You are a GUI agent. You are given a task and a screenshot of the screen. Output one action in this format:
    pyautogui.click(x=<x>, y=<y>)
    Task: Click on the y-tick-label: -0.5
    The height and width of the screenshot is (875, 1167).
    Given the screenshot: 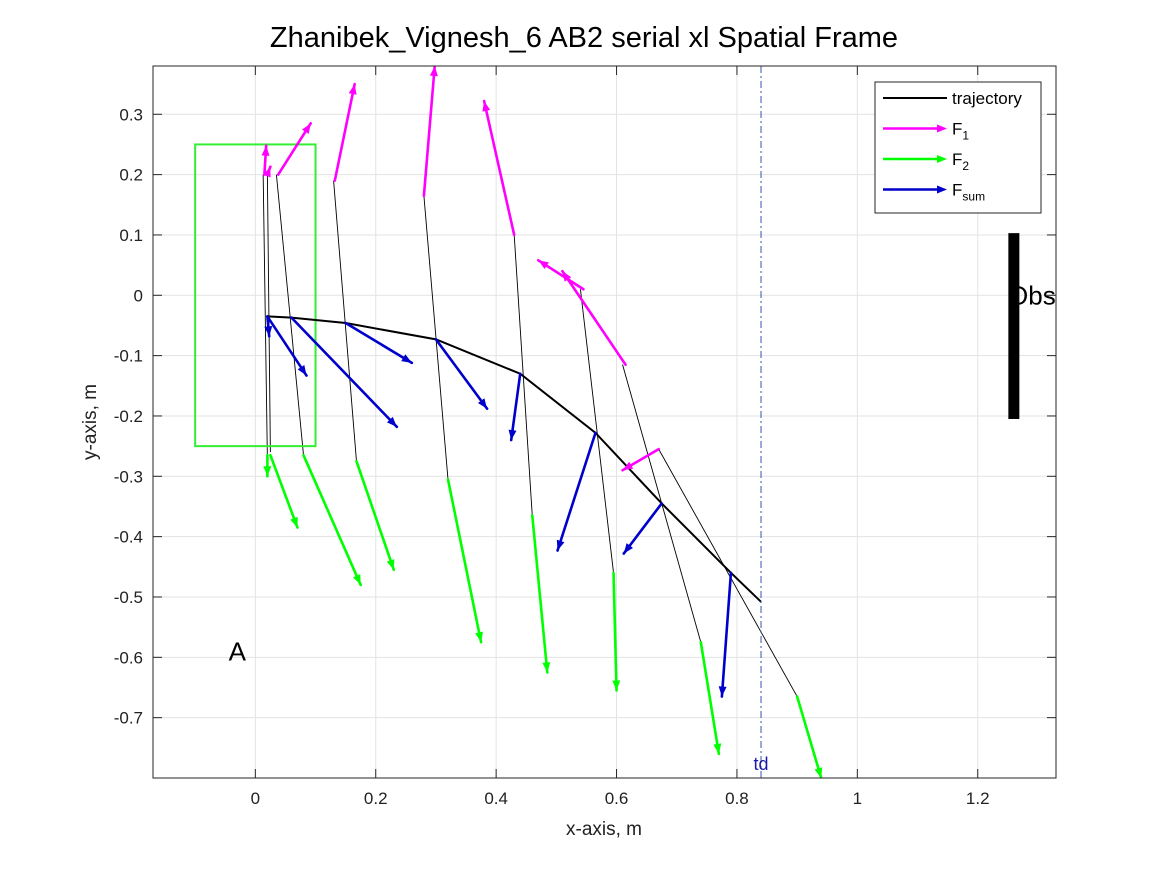 What is the action you would take?
    pyautogui.click(x=128, y=597)
    